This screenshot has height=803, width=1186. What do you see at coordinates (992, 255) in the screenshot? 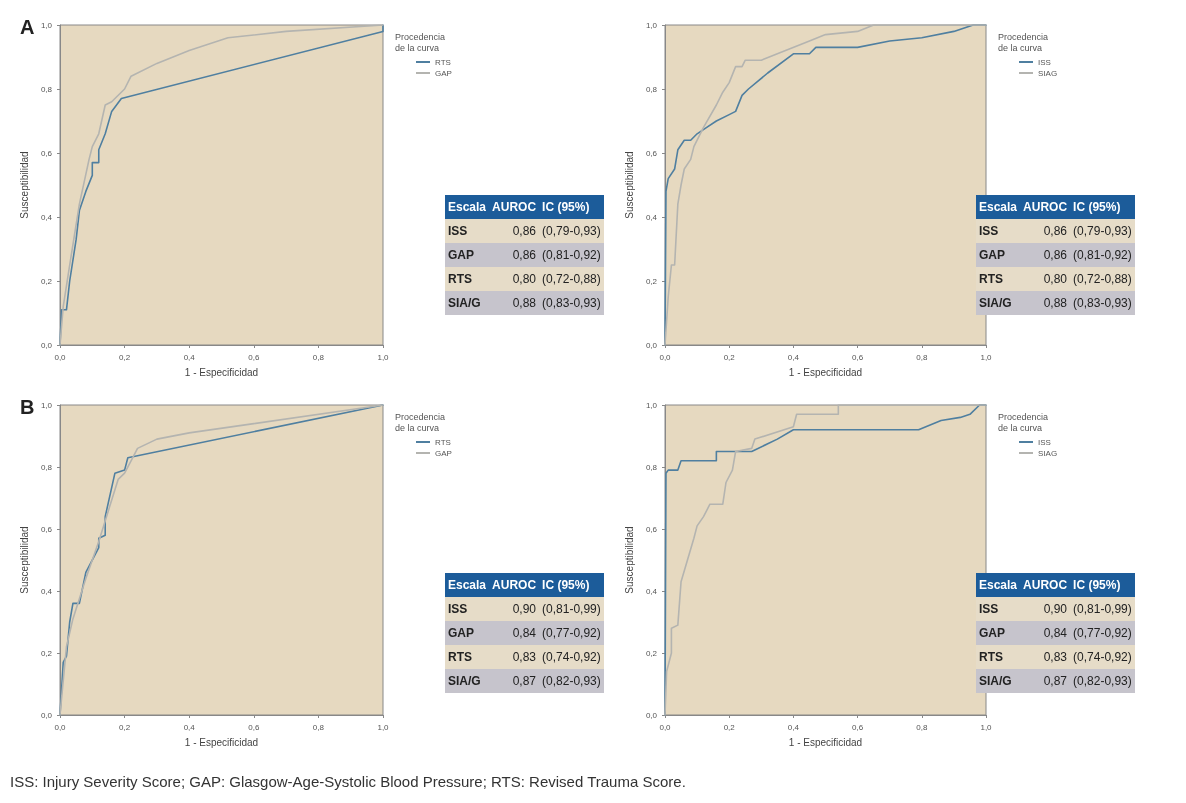
I see `annotation: GAP` at bounding box center [992, 255].